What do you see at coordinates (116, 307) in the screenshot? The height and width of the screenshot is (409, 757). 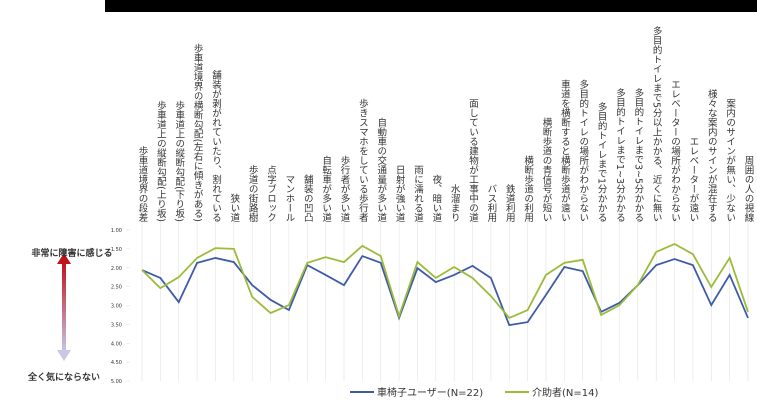 I see `y-tick-label: 3.00` at bounding box center [116, 307].